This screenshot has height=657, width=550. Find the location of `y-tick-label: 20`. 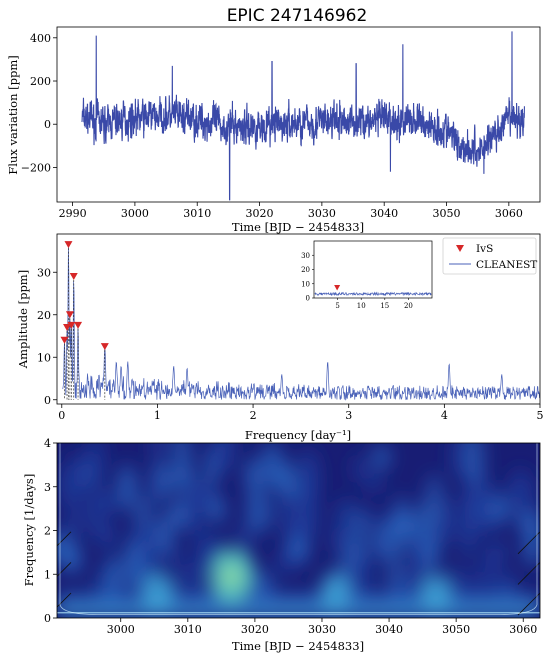

y-tick-label: 20 is located at coordinates (44, 315).